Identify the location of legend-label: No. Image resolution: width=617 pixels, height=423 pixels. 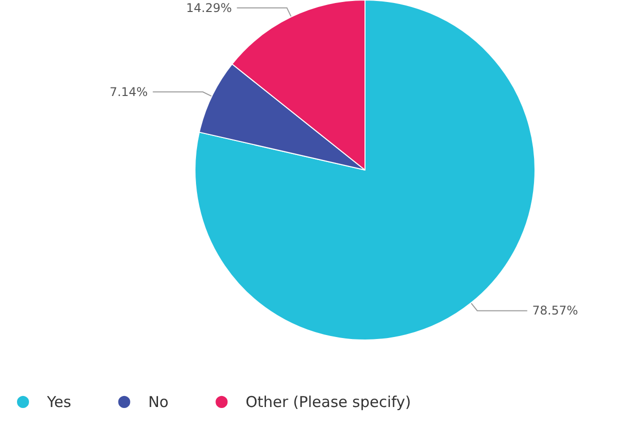
(158, 402).